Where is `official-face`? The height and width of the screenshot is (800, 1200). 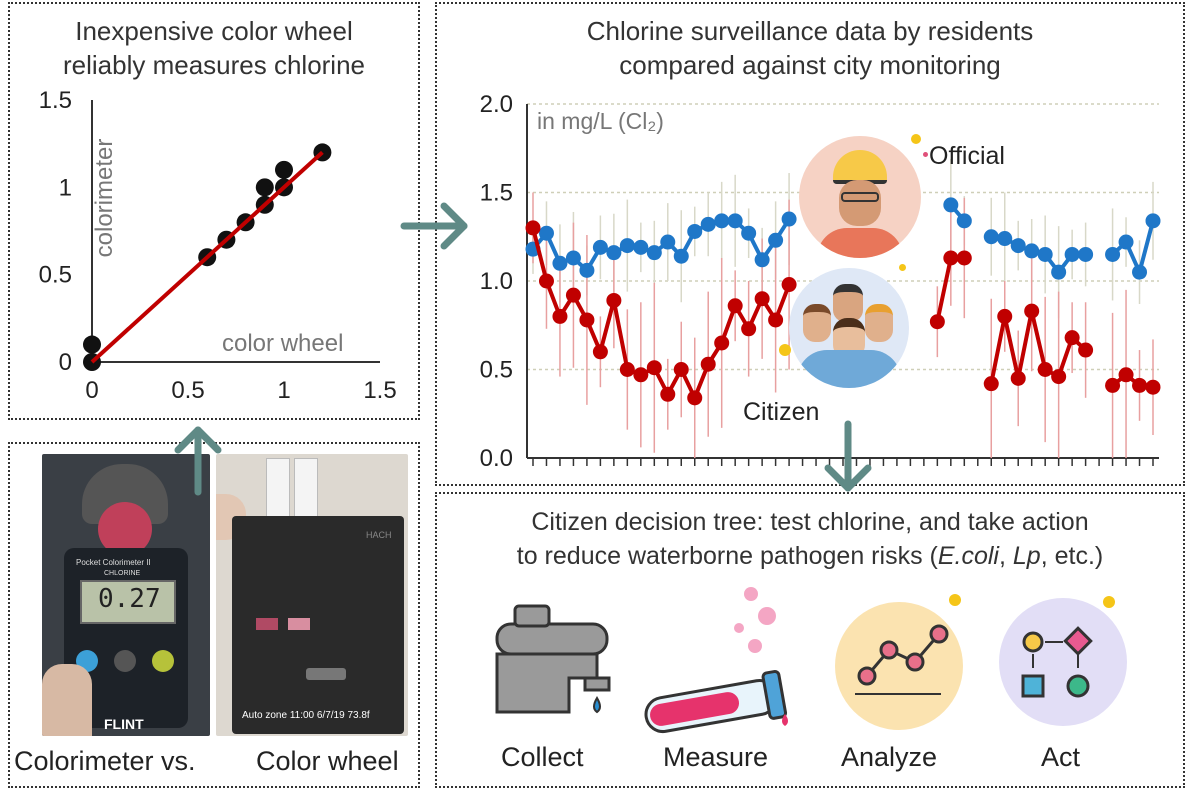 official-face is located at coordinates (860, 203).